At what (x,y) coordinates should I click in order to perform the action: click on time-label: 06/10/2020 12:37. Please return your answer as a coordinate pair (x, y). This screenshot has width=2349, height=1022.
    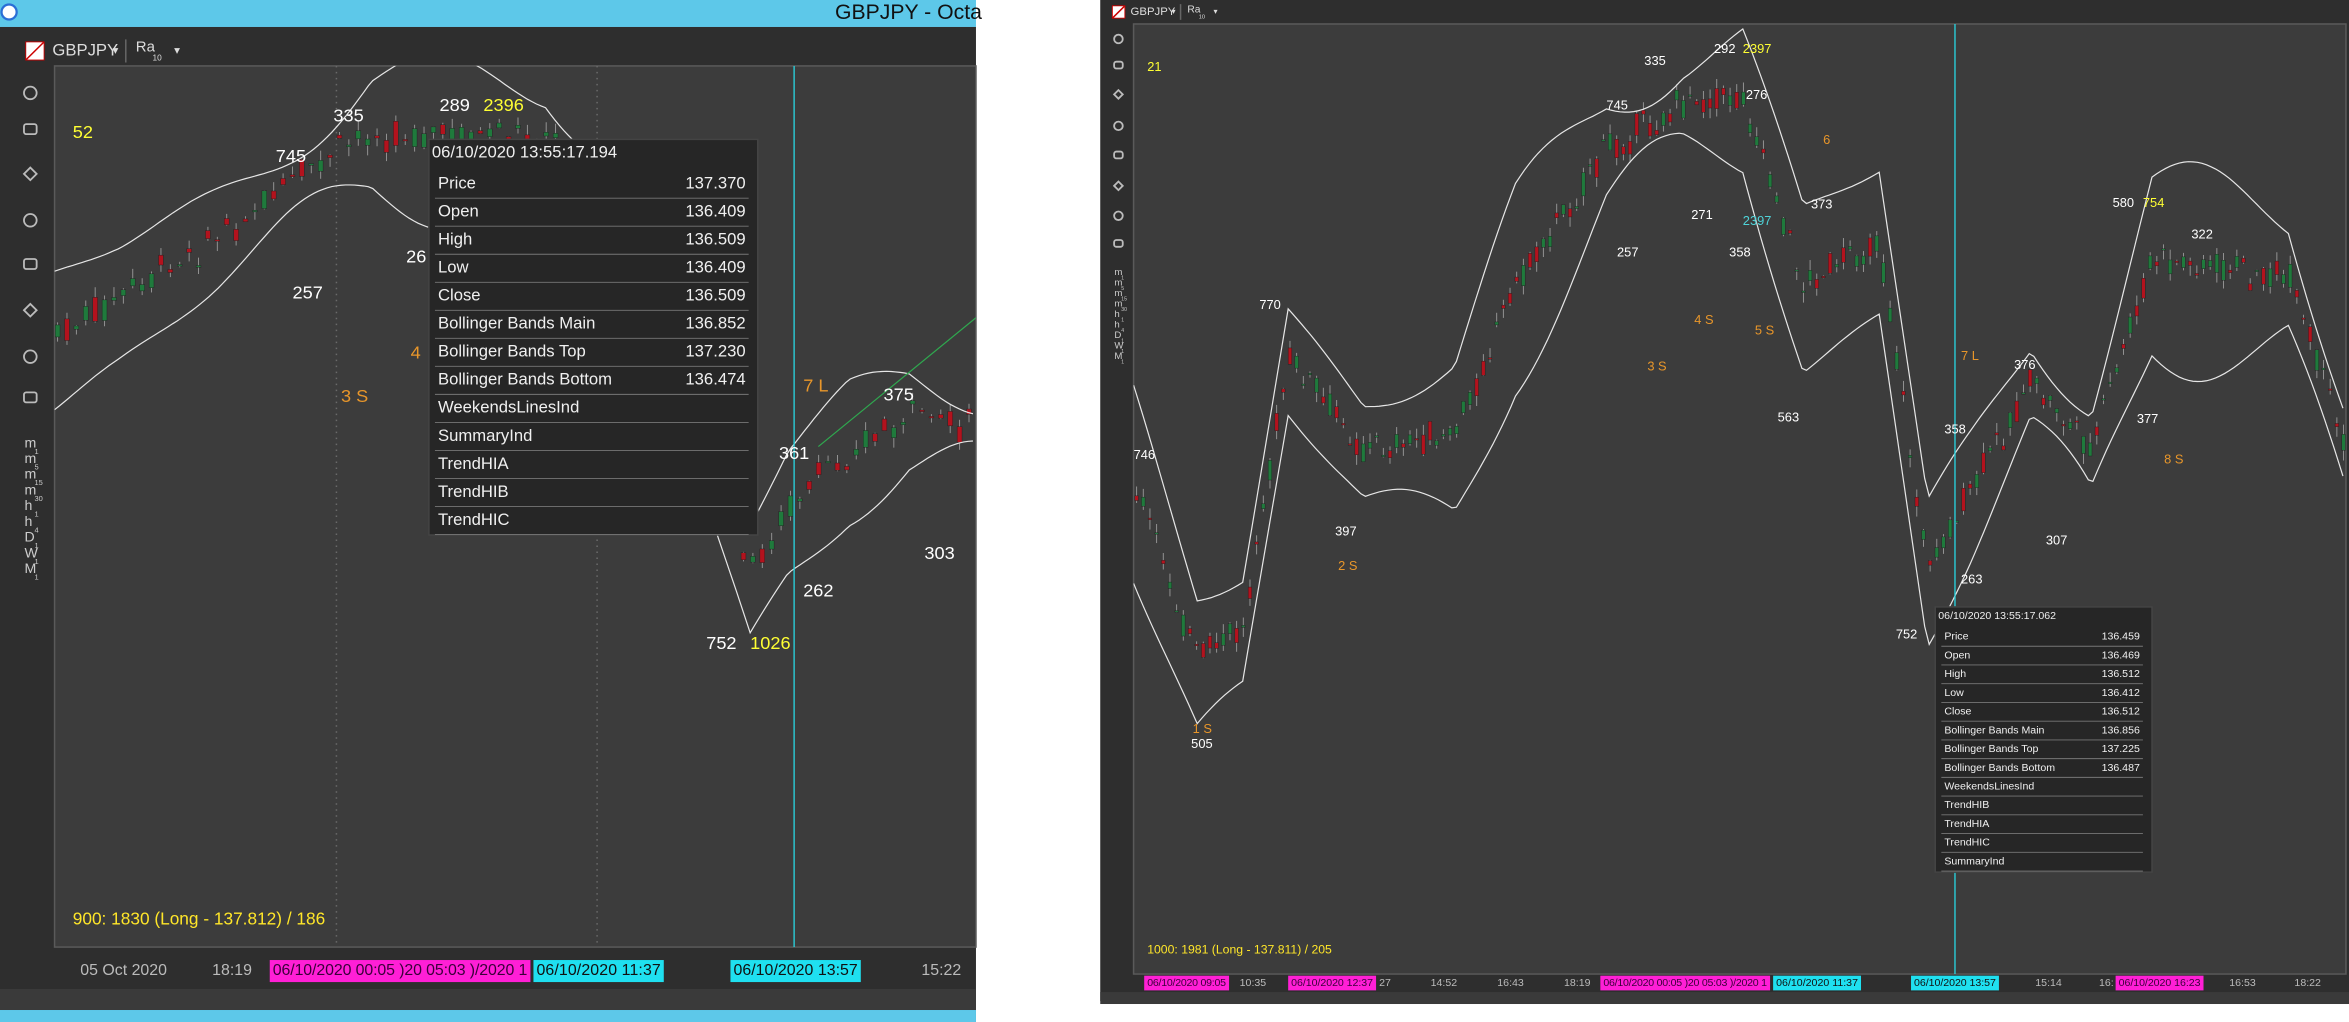
    Looking at the image, I should click on (1332, 983).